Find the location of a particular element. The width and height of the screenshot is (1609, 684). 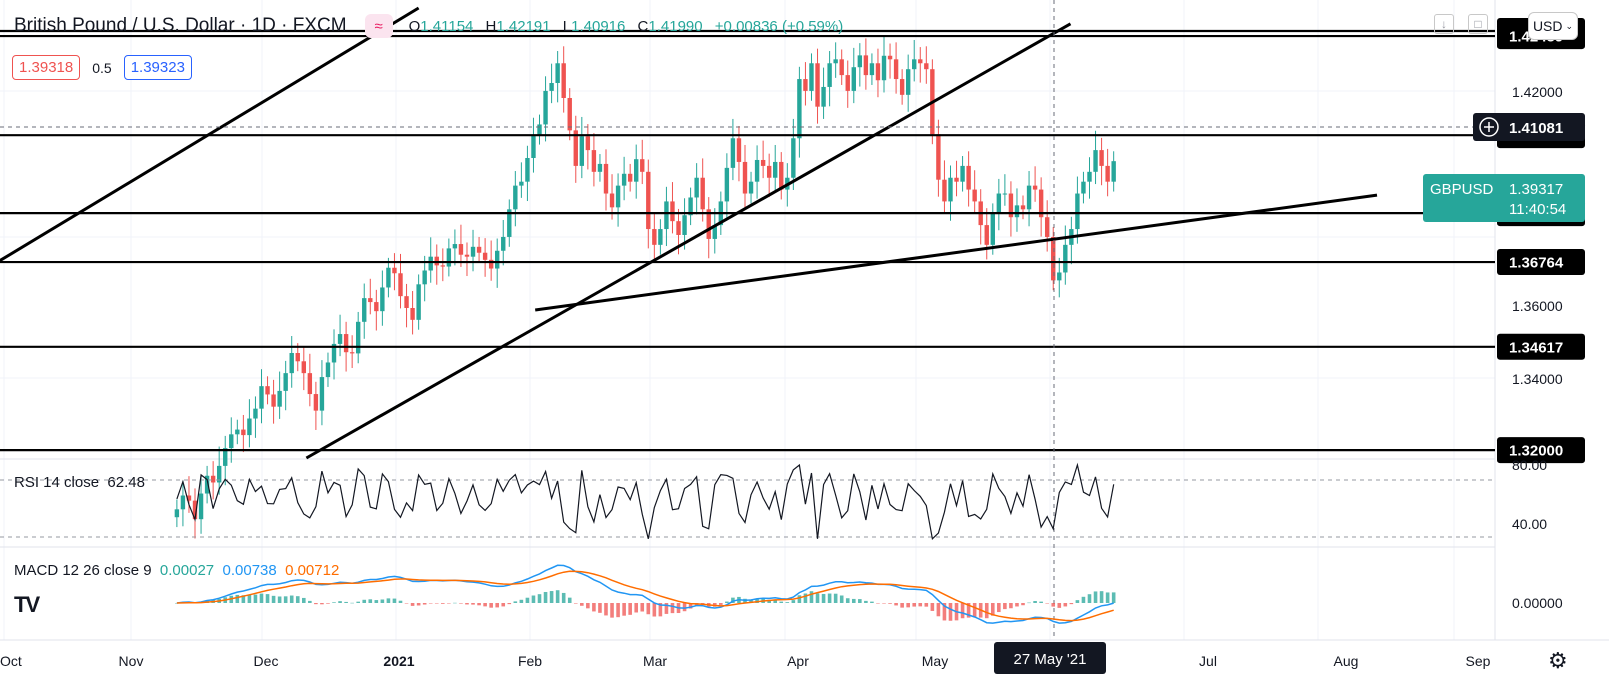

ohlc-close-key: C is located at coordinates (643, 26).